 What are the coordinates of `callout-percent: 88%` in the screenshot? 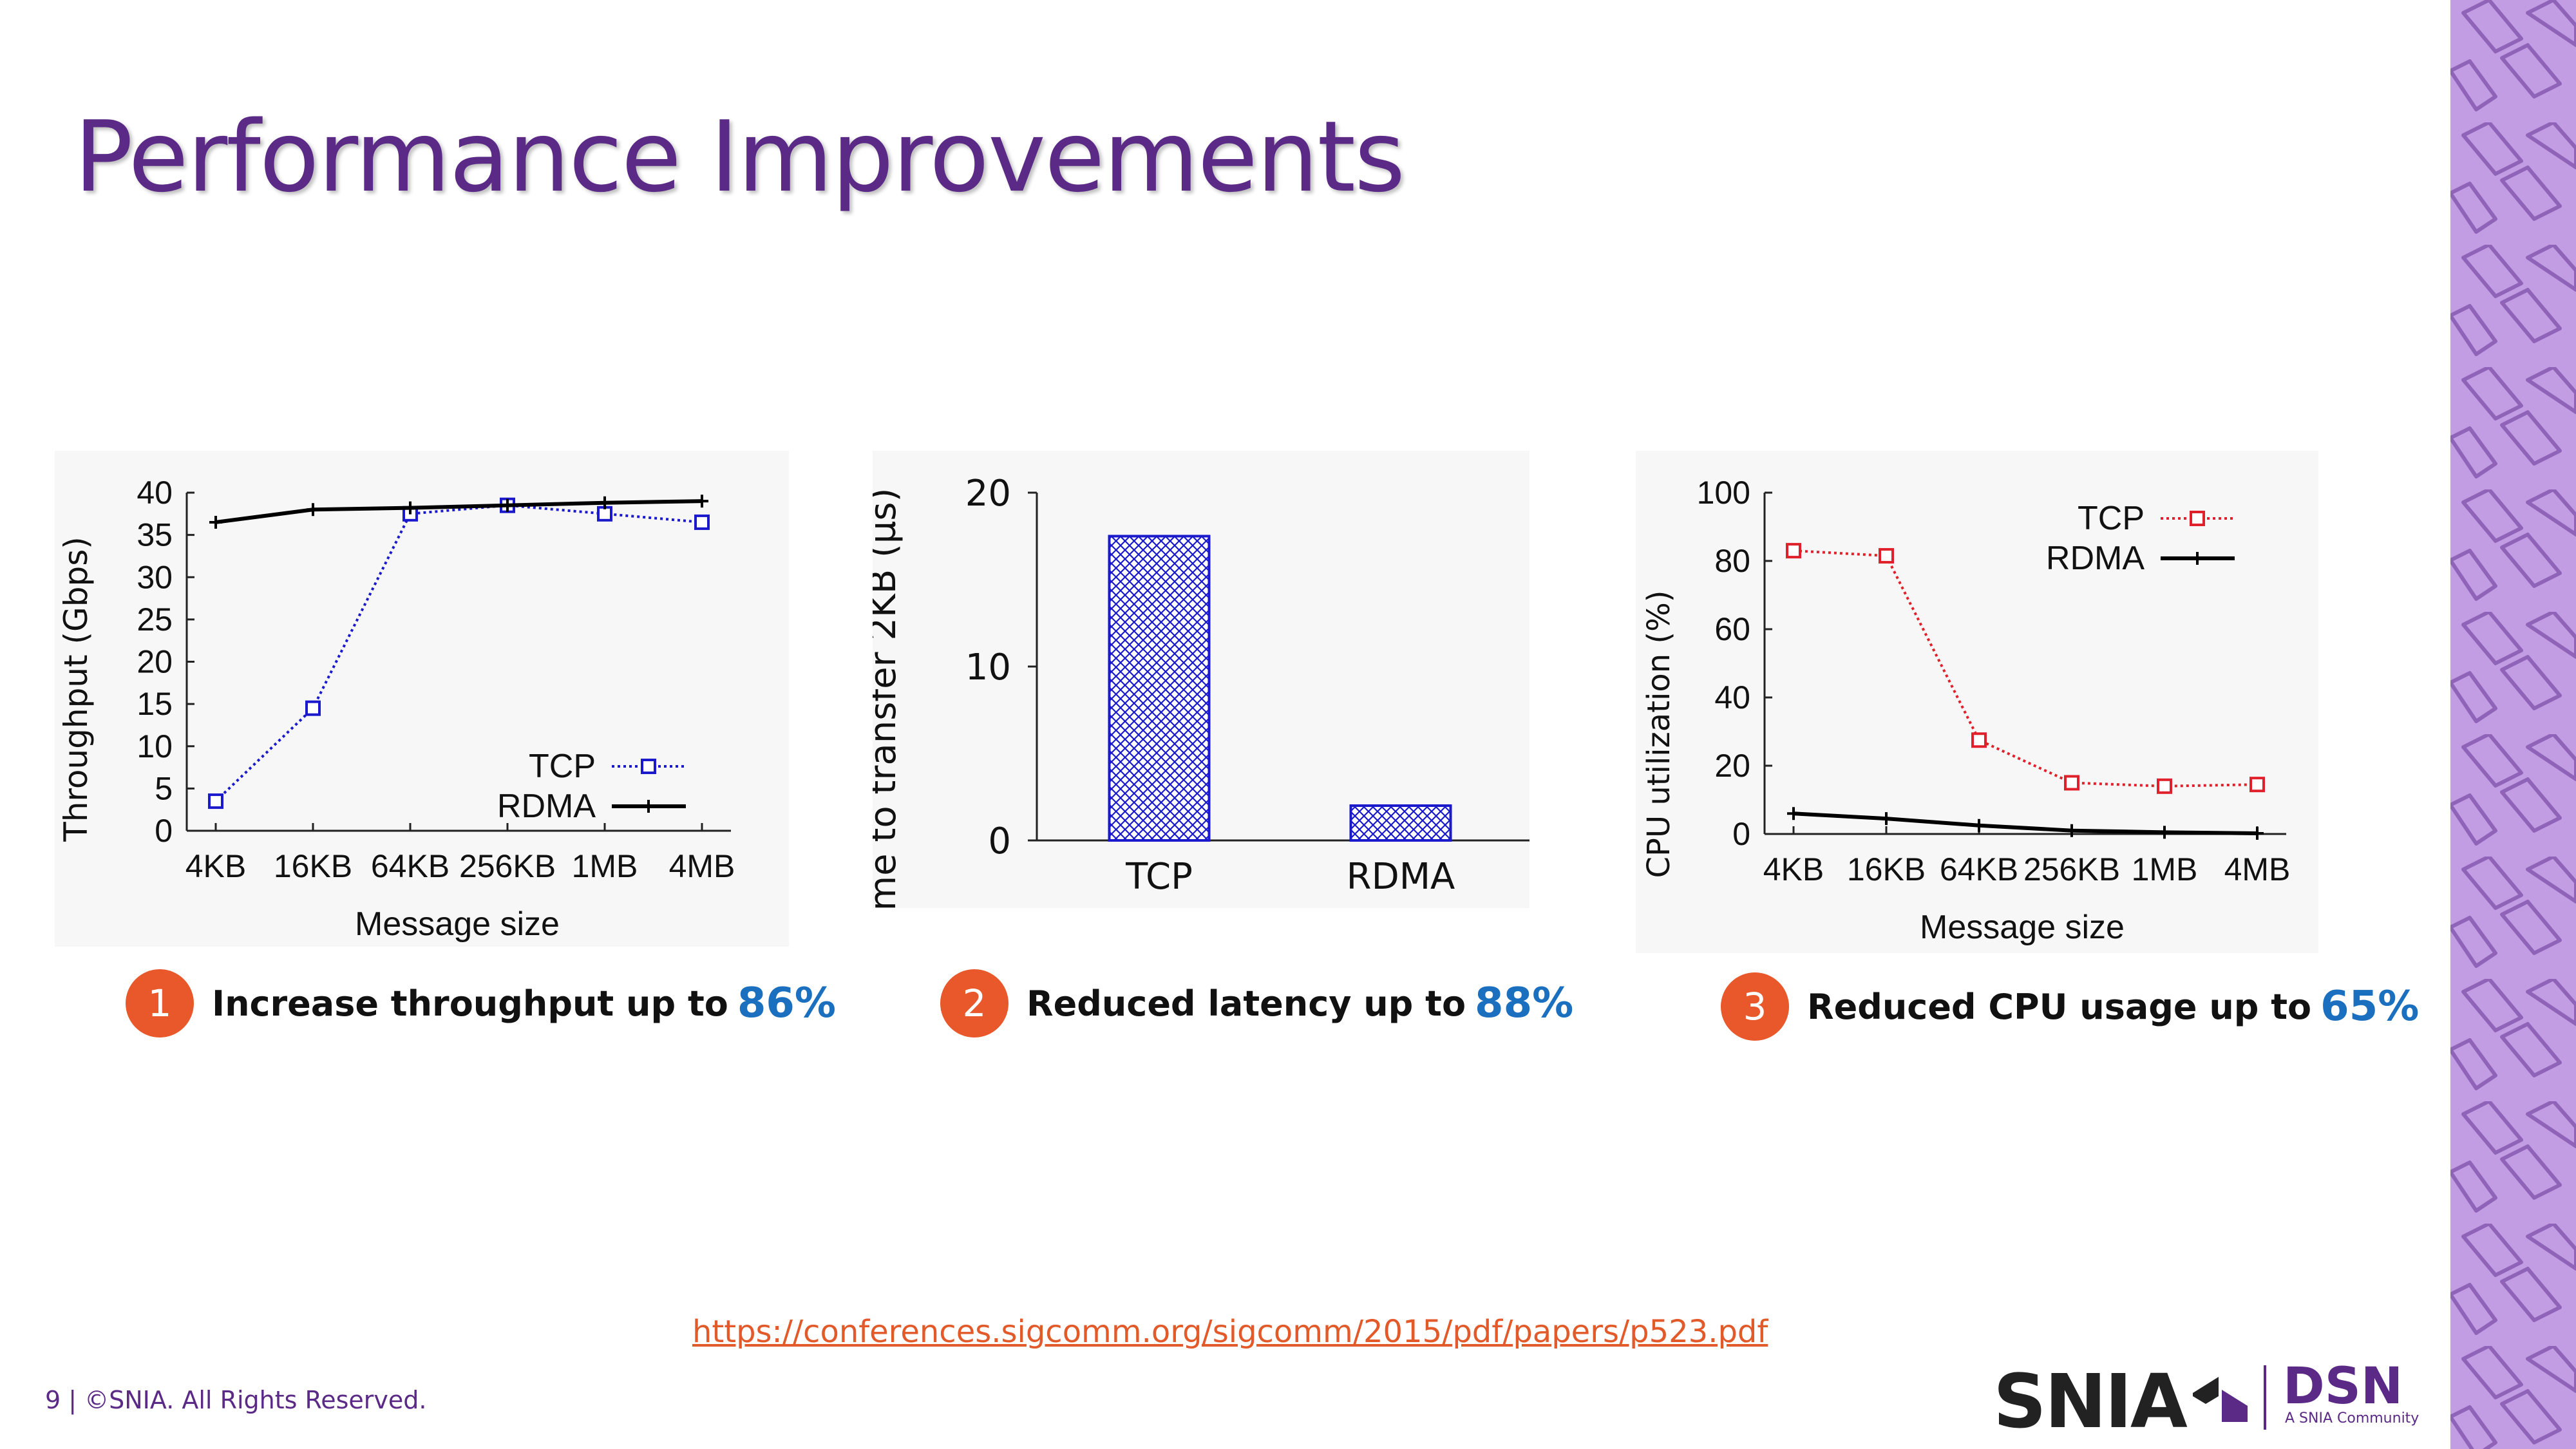 It's located at (1525, 1004).